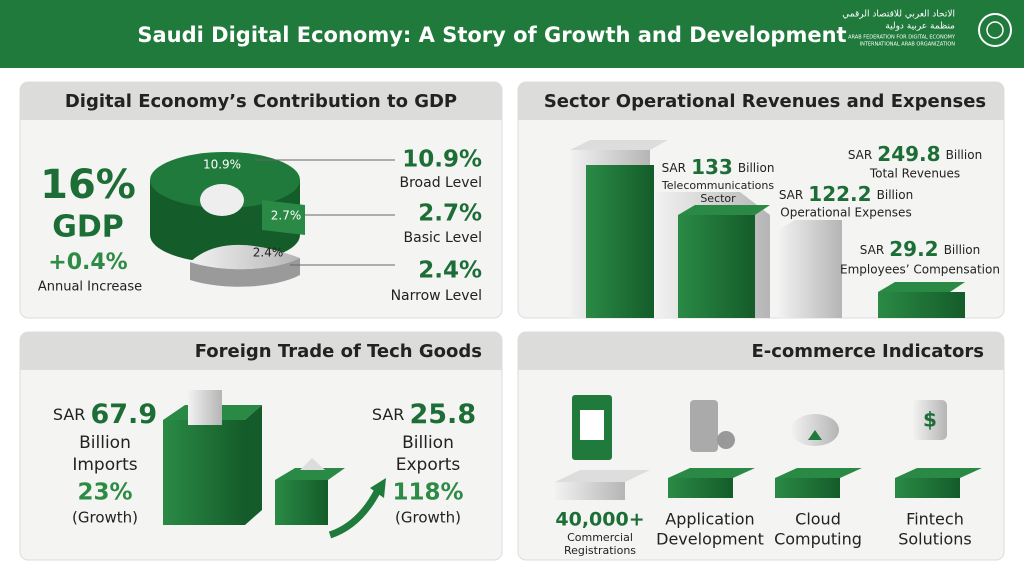 The height and width of the screenshot is (572, 1024). Describe the element at coordinates (930, 420) in the screenshot. I see `dollar-icon: $` at that location.